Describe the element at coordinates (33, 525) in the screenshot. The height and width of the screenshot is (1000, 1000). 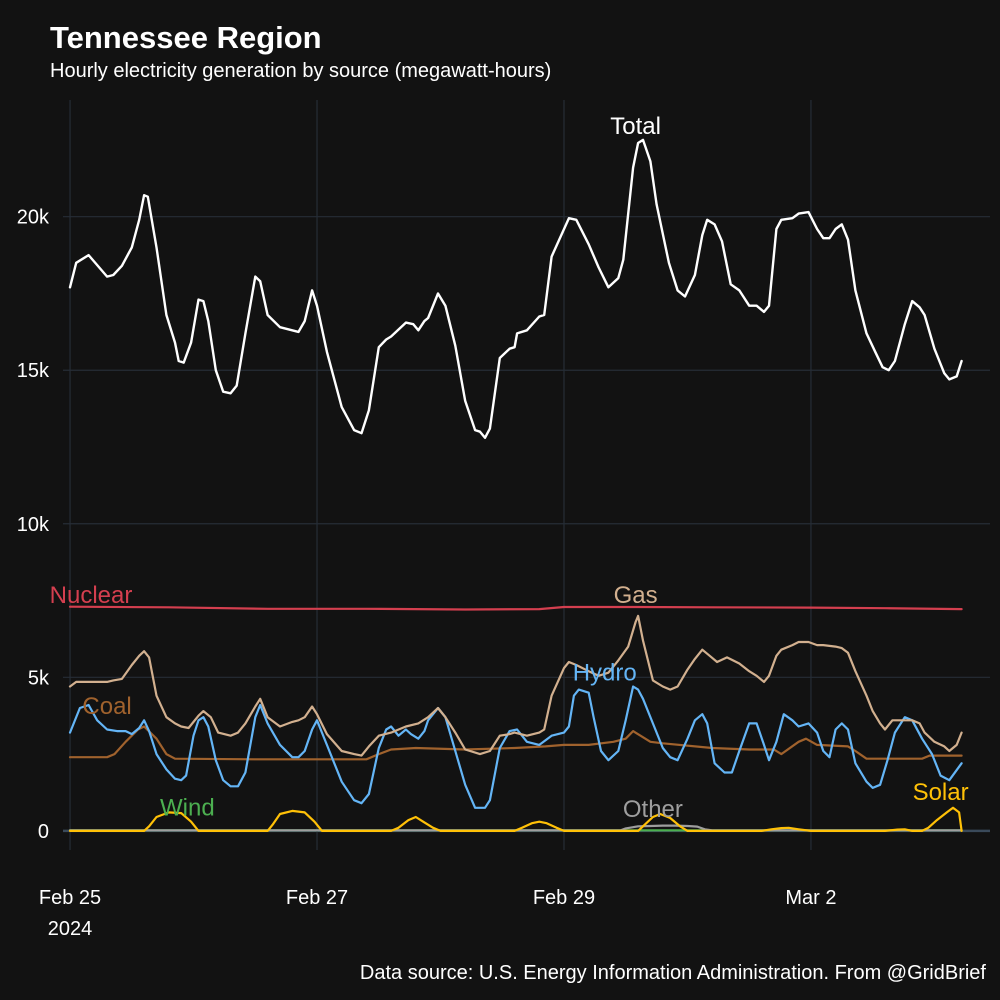
I see `y-tick-label: 10k` at that location.